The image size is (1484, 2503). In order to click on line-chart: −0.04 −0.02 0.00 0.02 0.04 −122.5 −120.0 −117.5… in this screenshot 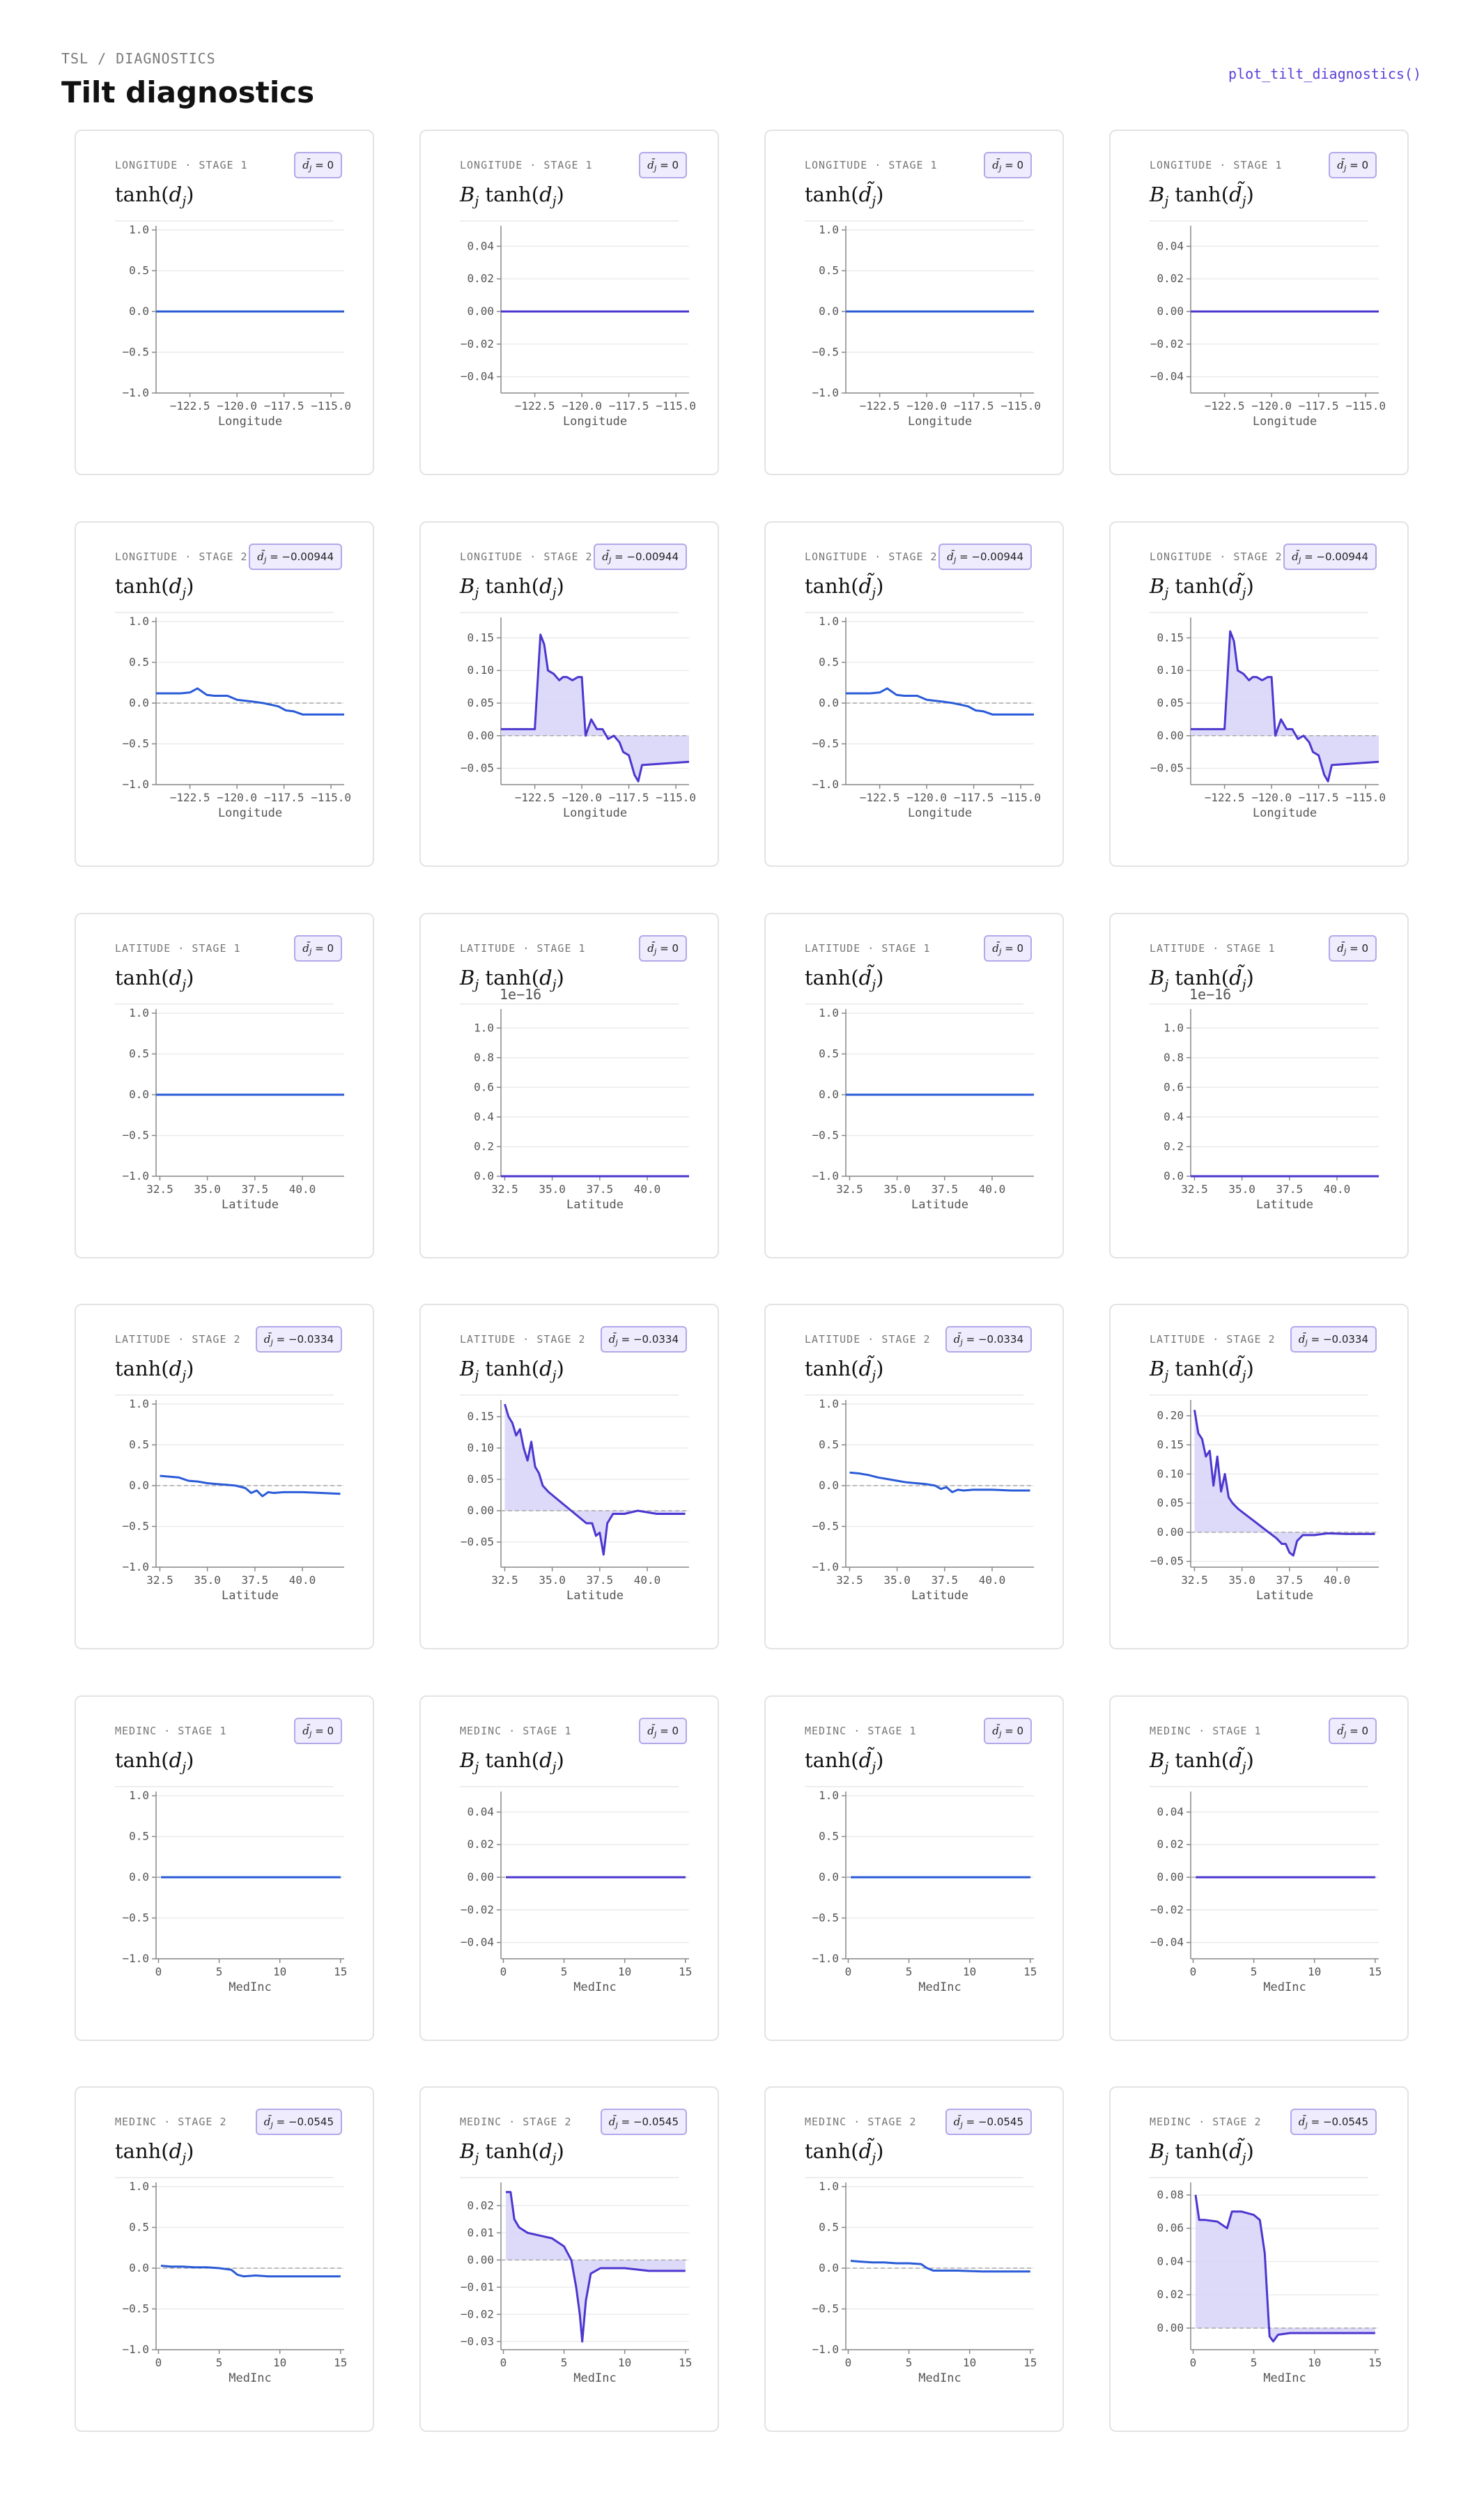, I will do `click(578, 327)`.